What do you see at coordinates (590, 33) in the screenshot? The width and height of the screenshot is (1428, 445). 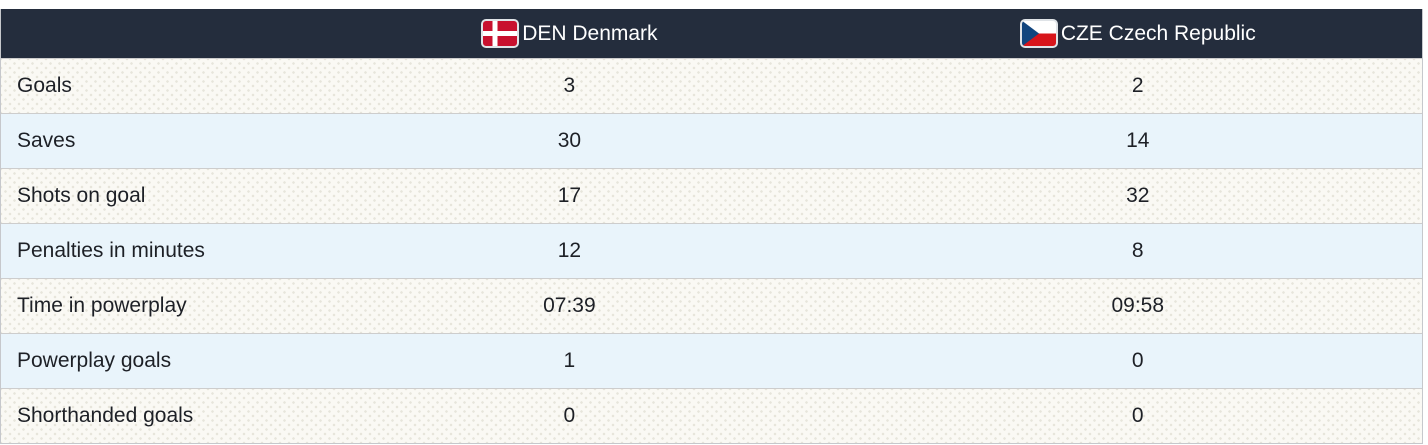 I see `team-label-denmark: DEN Denmark` at bounding box center [590, 33].